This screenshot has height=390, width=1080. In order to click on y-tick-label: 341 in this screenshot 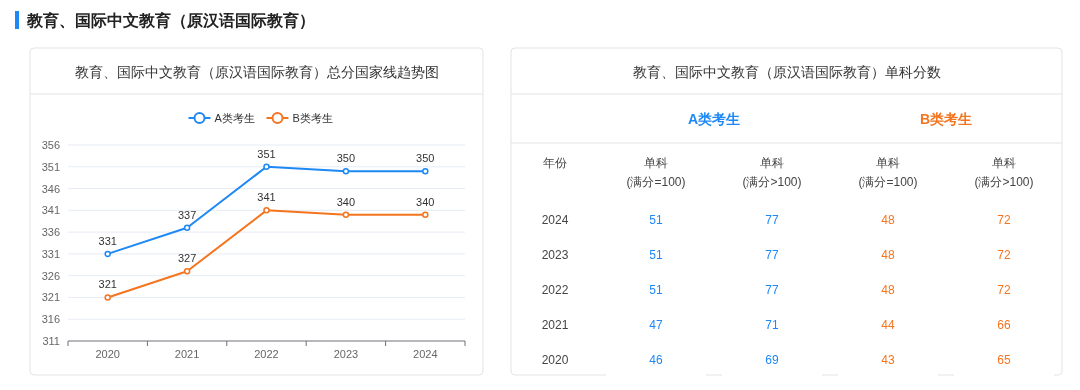, I will do `click(50, 210)`.